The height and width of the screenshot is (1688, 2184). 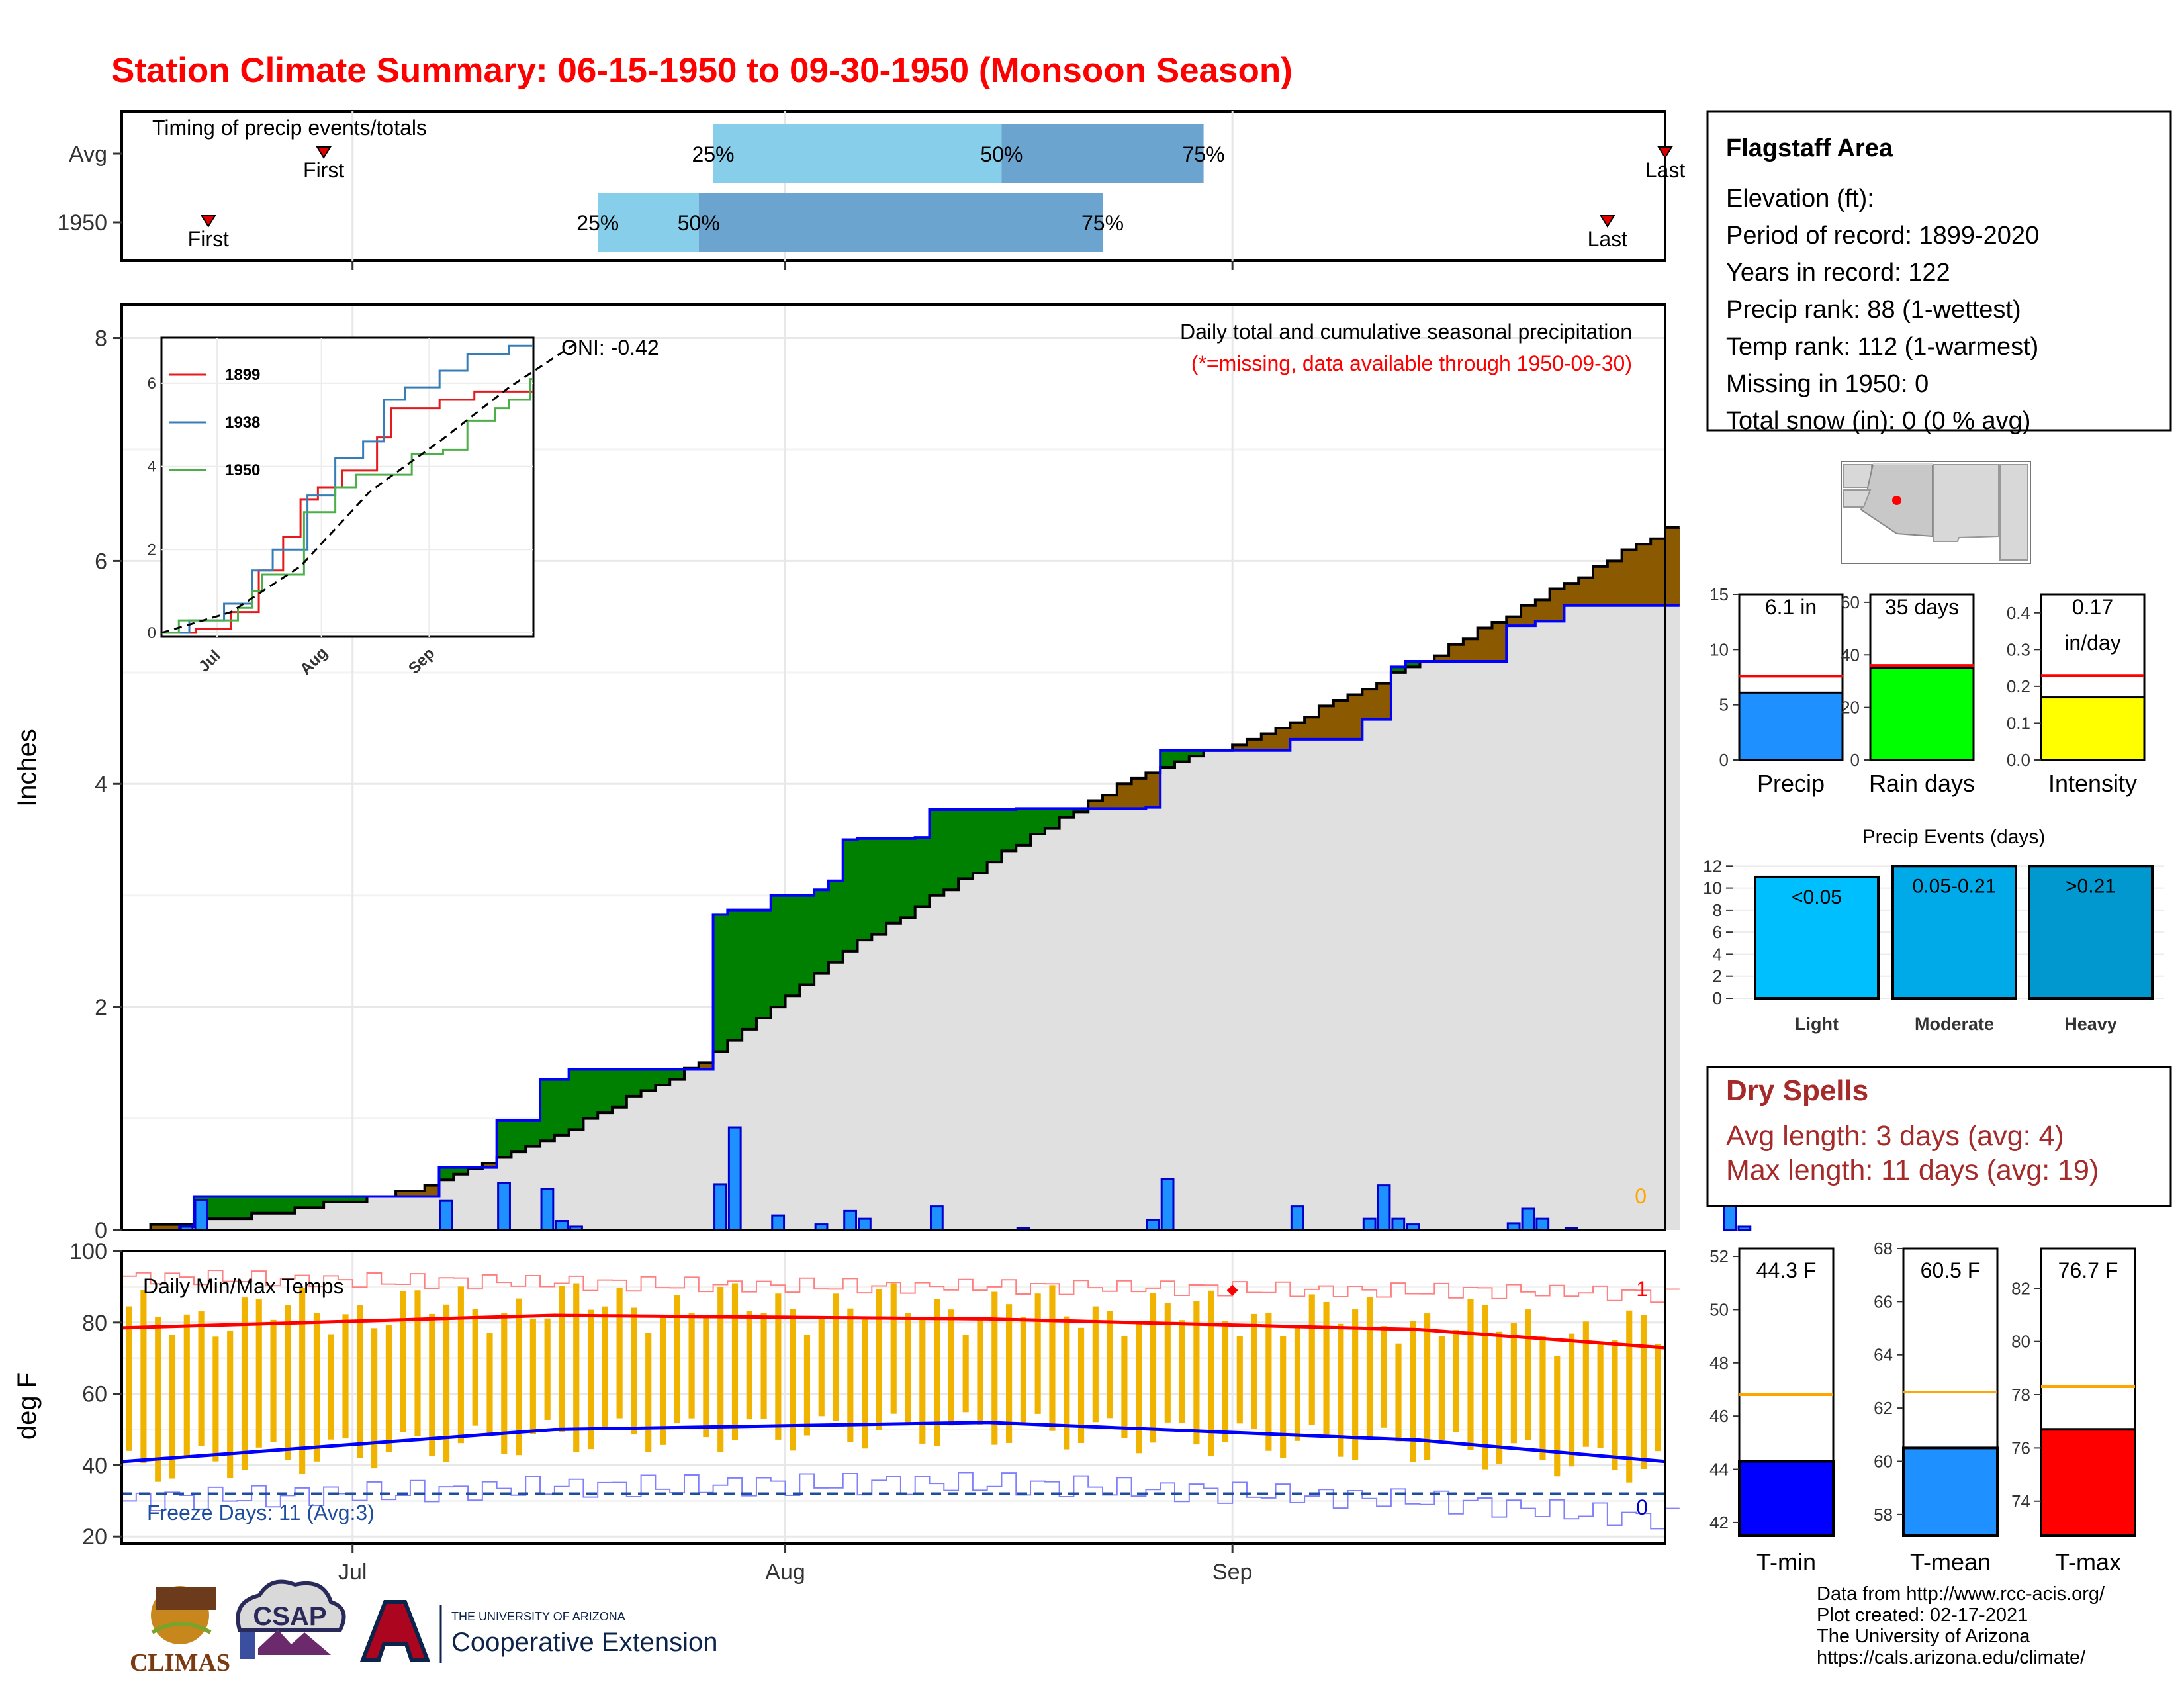 I want to click on station-info-line: Temp rank: 112 (1-warmest), so click(x=1882, y=347).